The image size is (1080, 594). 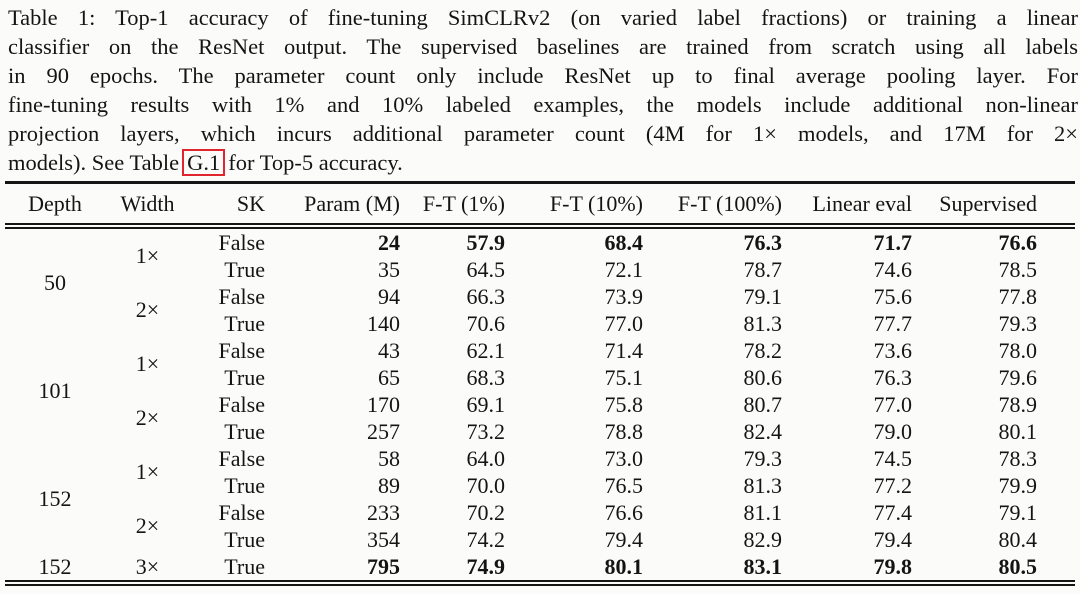 I want to click on value-cell: 233, so click(x=383, y=512).